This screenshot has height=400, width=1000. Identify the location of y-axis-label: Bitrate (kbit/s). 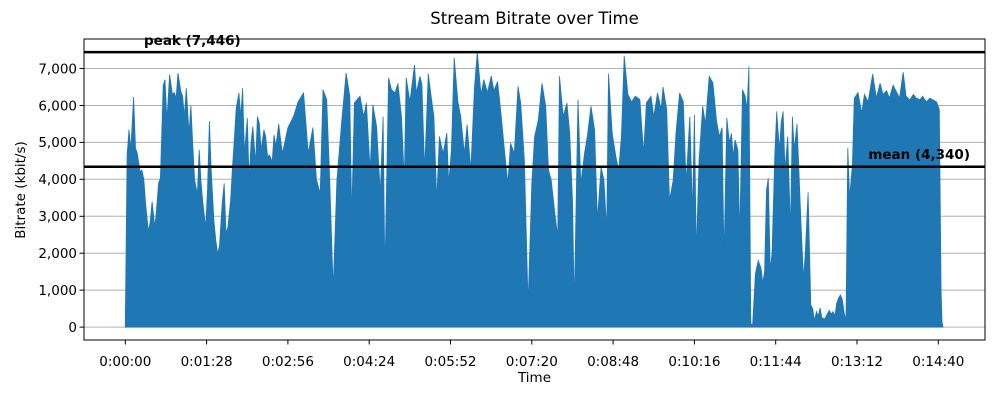
(21, 190).